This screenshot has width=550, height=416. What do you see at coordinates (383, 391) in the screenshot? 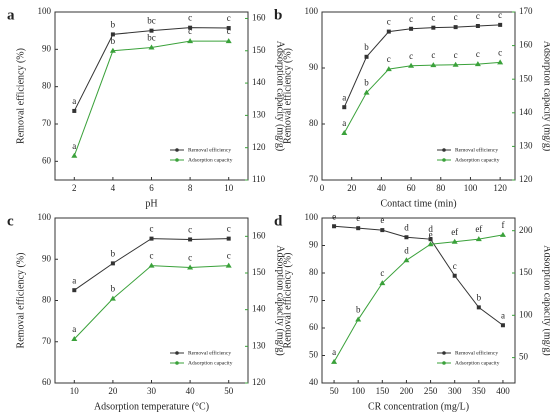
I see `x-tick-label: 150` at bounding box center [383, 391].